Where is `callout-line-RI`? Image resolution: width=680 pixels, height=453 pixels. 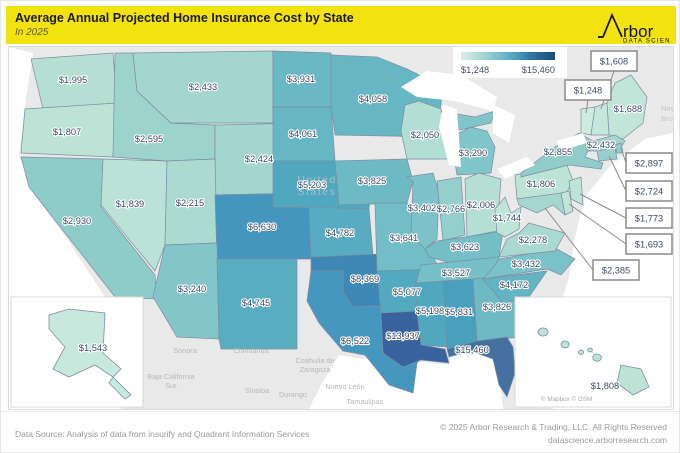 callout-line-RI is located at coordinates (623, 155).